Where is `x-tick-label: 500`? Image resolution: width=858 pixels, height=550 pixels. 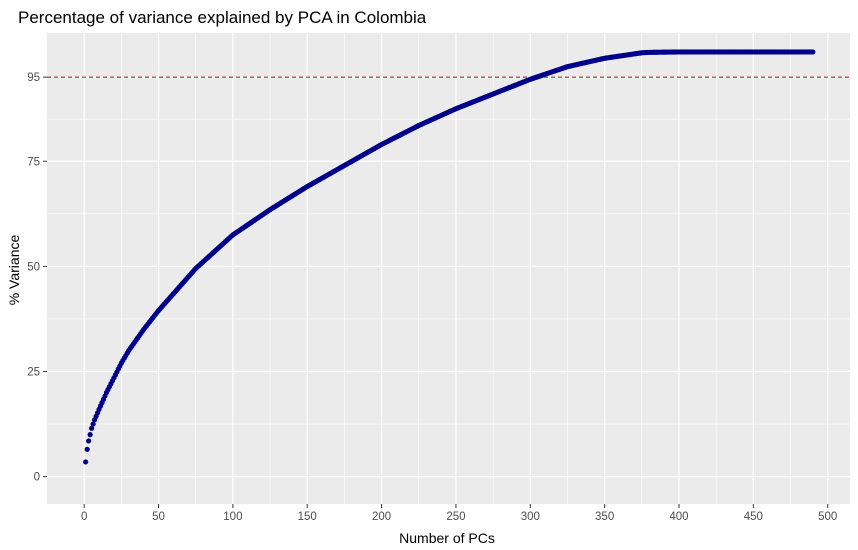 x-tick-label: 500 is located at coordinates (827, 517).